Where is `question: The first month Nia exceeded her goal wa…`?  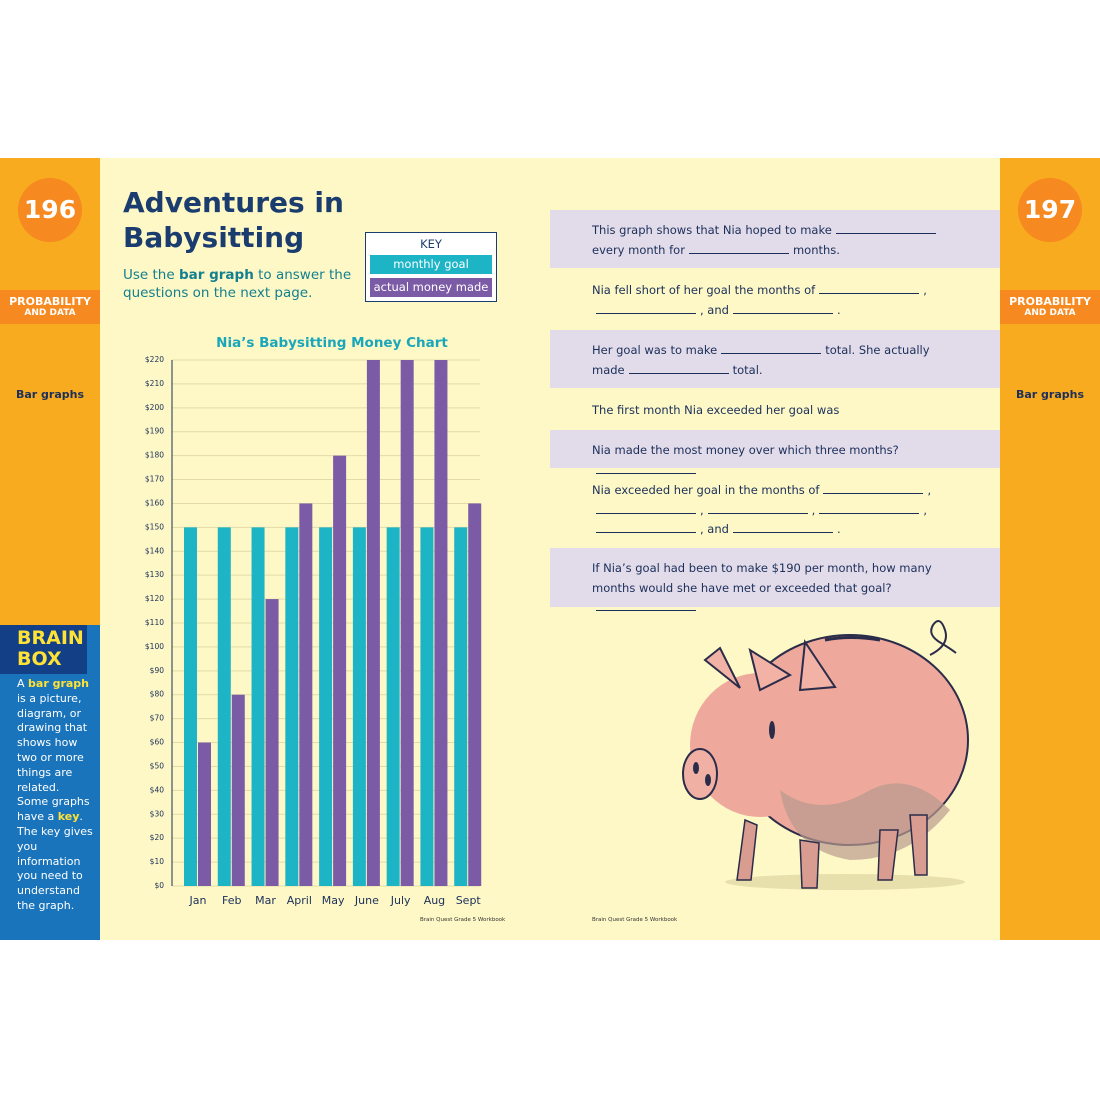 question: The first month Nia exceeded her goal wa… is located at coordinates (775, 413).